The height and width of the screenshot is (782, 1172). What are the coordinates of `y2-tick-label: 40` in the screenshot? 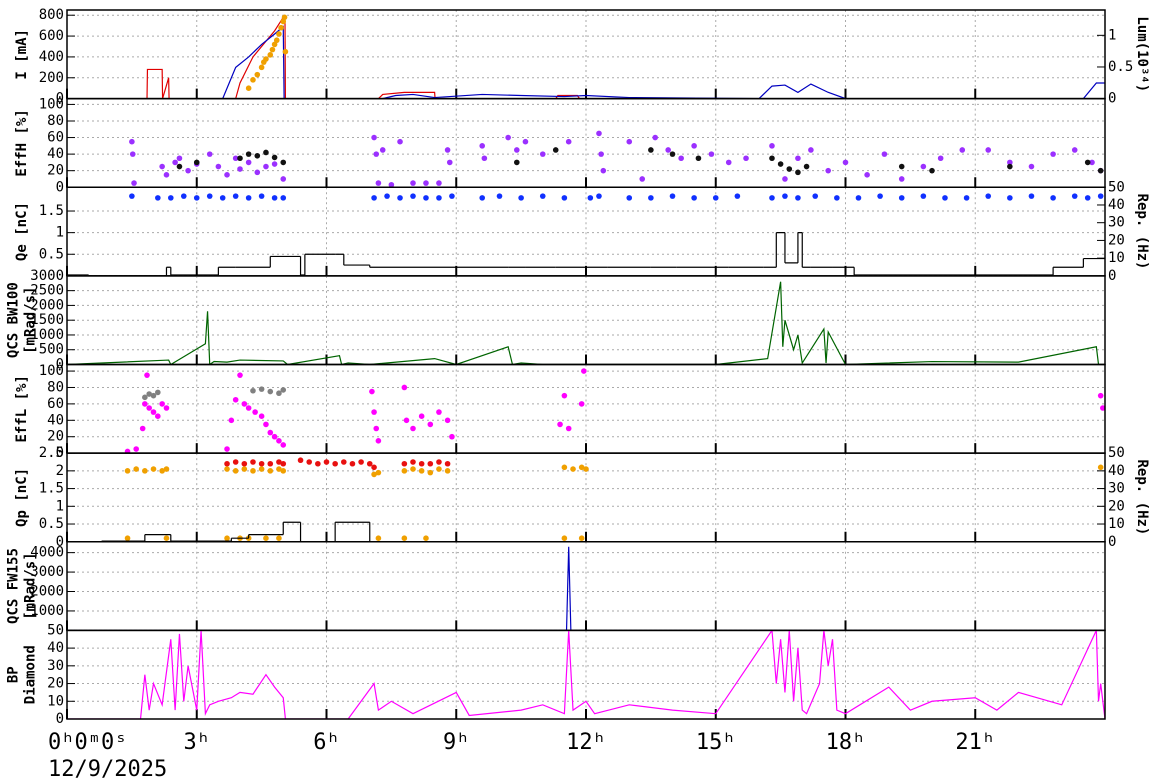 It's located at (1116, 205).